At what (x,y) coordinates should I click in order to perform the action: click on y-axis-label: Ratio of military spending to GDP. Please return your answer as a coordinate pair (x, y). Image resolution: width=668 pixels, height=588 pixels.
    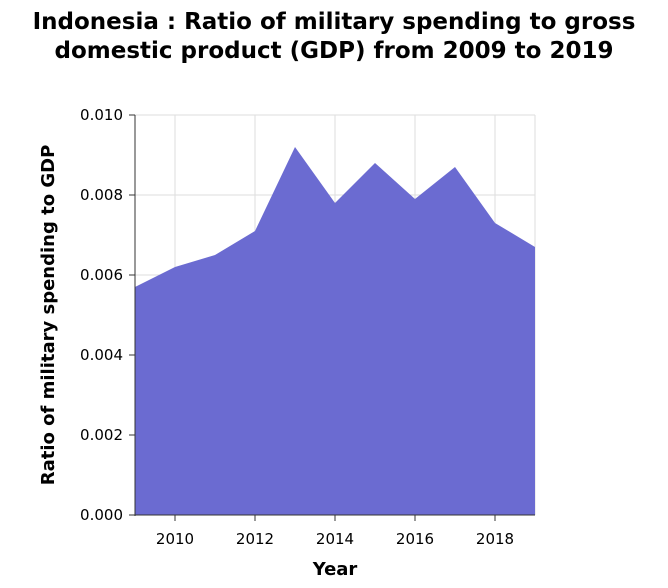
    Looking at the image, I should click on (48, 315).